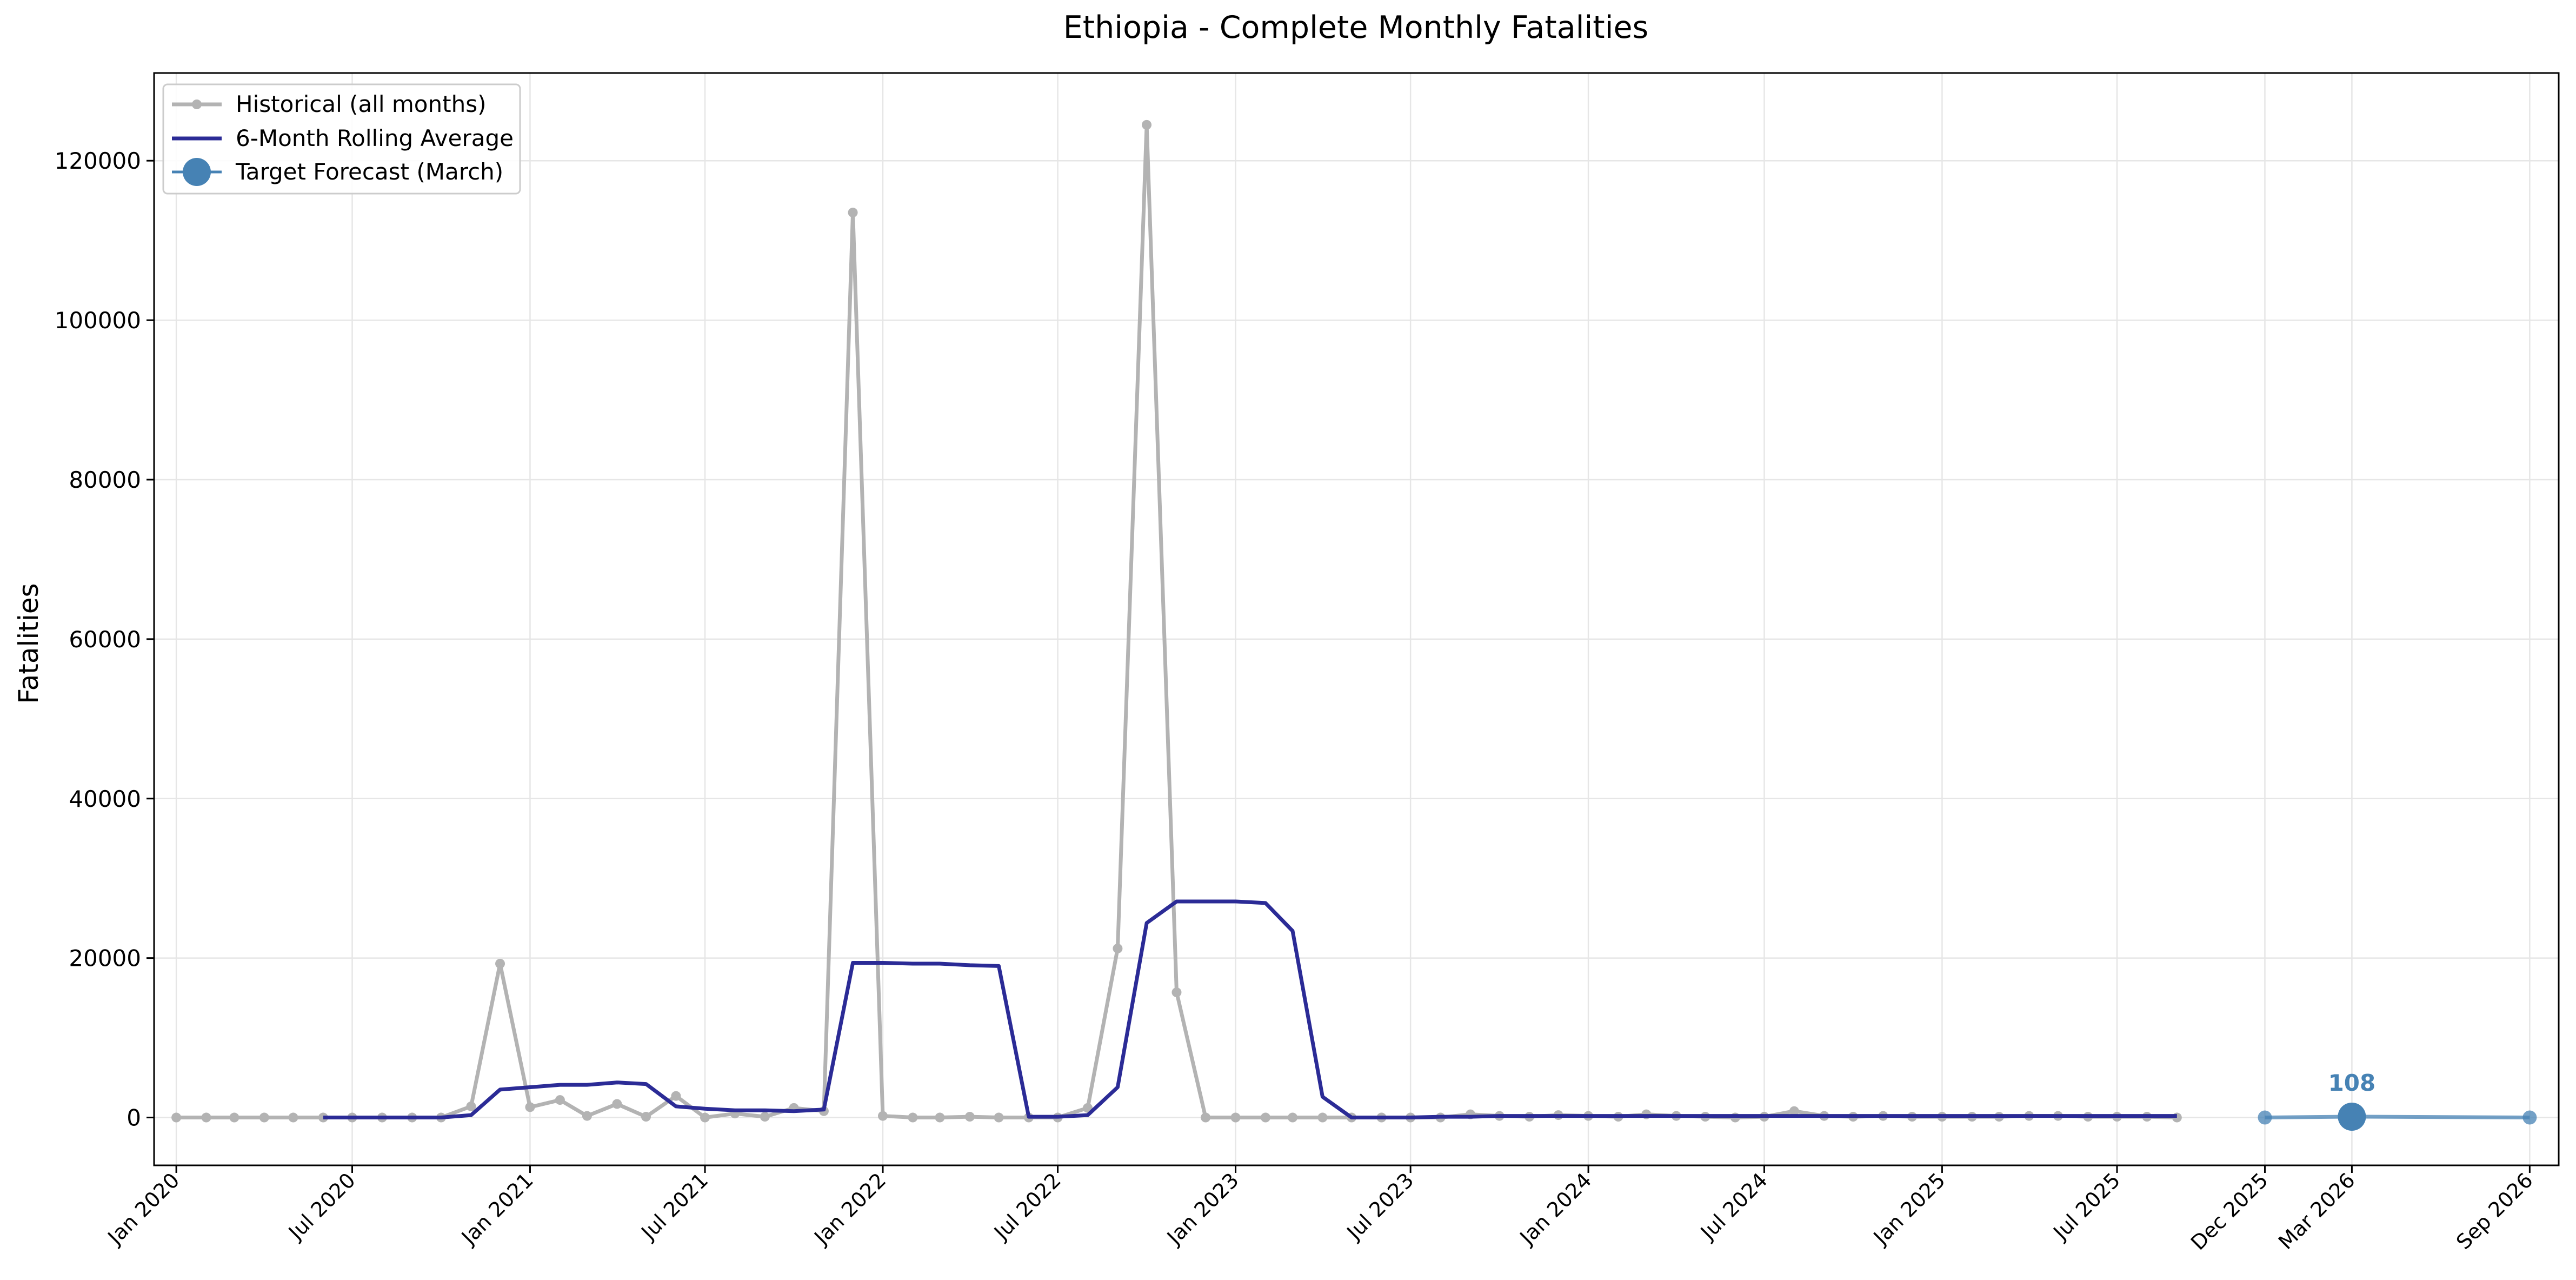  Describe the element at coordinates (369, 171) in the screenshot. I see `legend-label-forecast: Target Forecast (March)` at that location.